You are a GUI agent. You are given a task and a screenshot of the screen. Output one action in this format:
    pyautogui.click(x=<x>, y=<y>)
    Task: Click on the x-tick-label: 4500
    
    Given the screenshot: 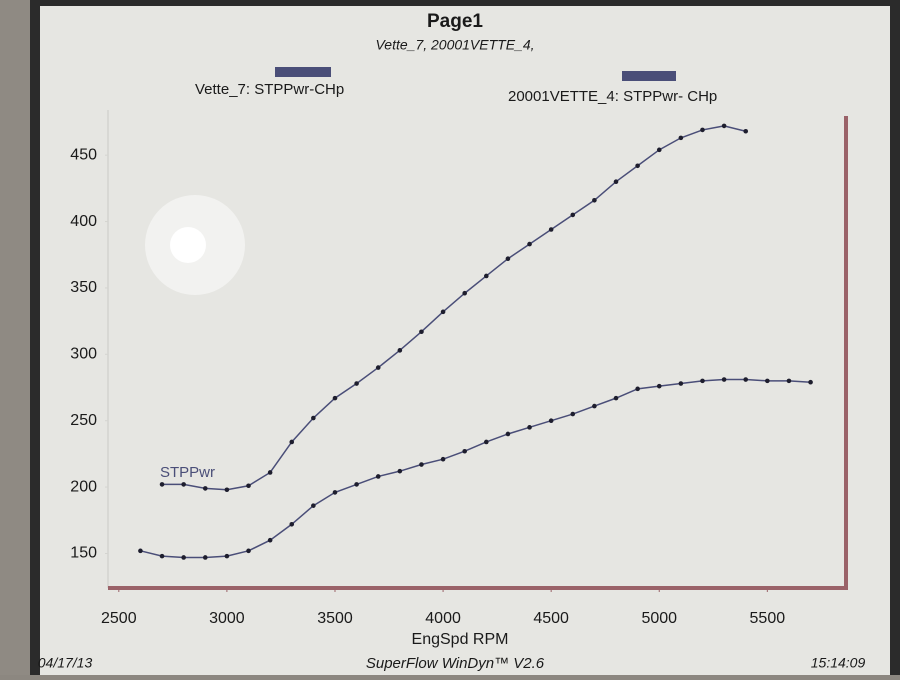 What is the action you would take?
    pyautogui.click(x=551, y=618)
    